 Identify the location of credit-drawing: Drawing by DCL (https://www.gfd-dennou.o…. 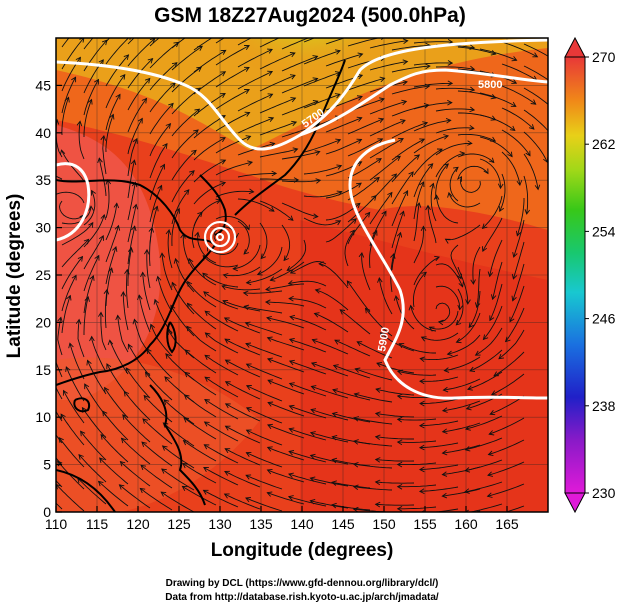
(302, 583).